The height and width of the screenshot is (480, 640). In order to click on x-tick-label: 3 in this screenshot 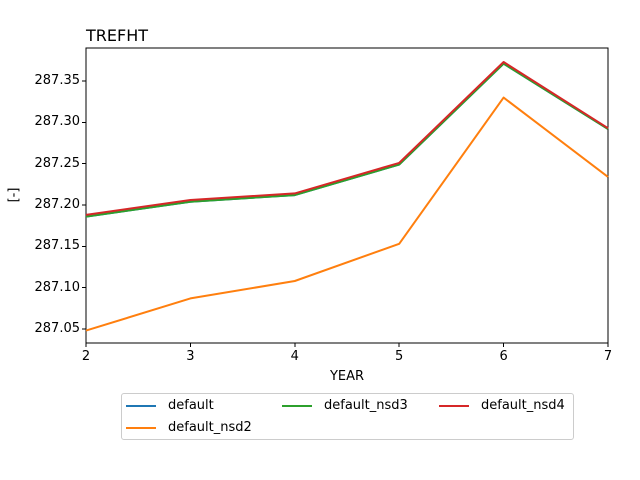, I will do `click(190, 356)`.